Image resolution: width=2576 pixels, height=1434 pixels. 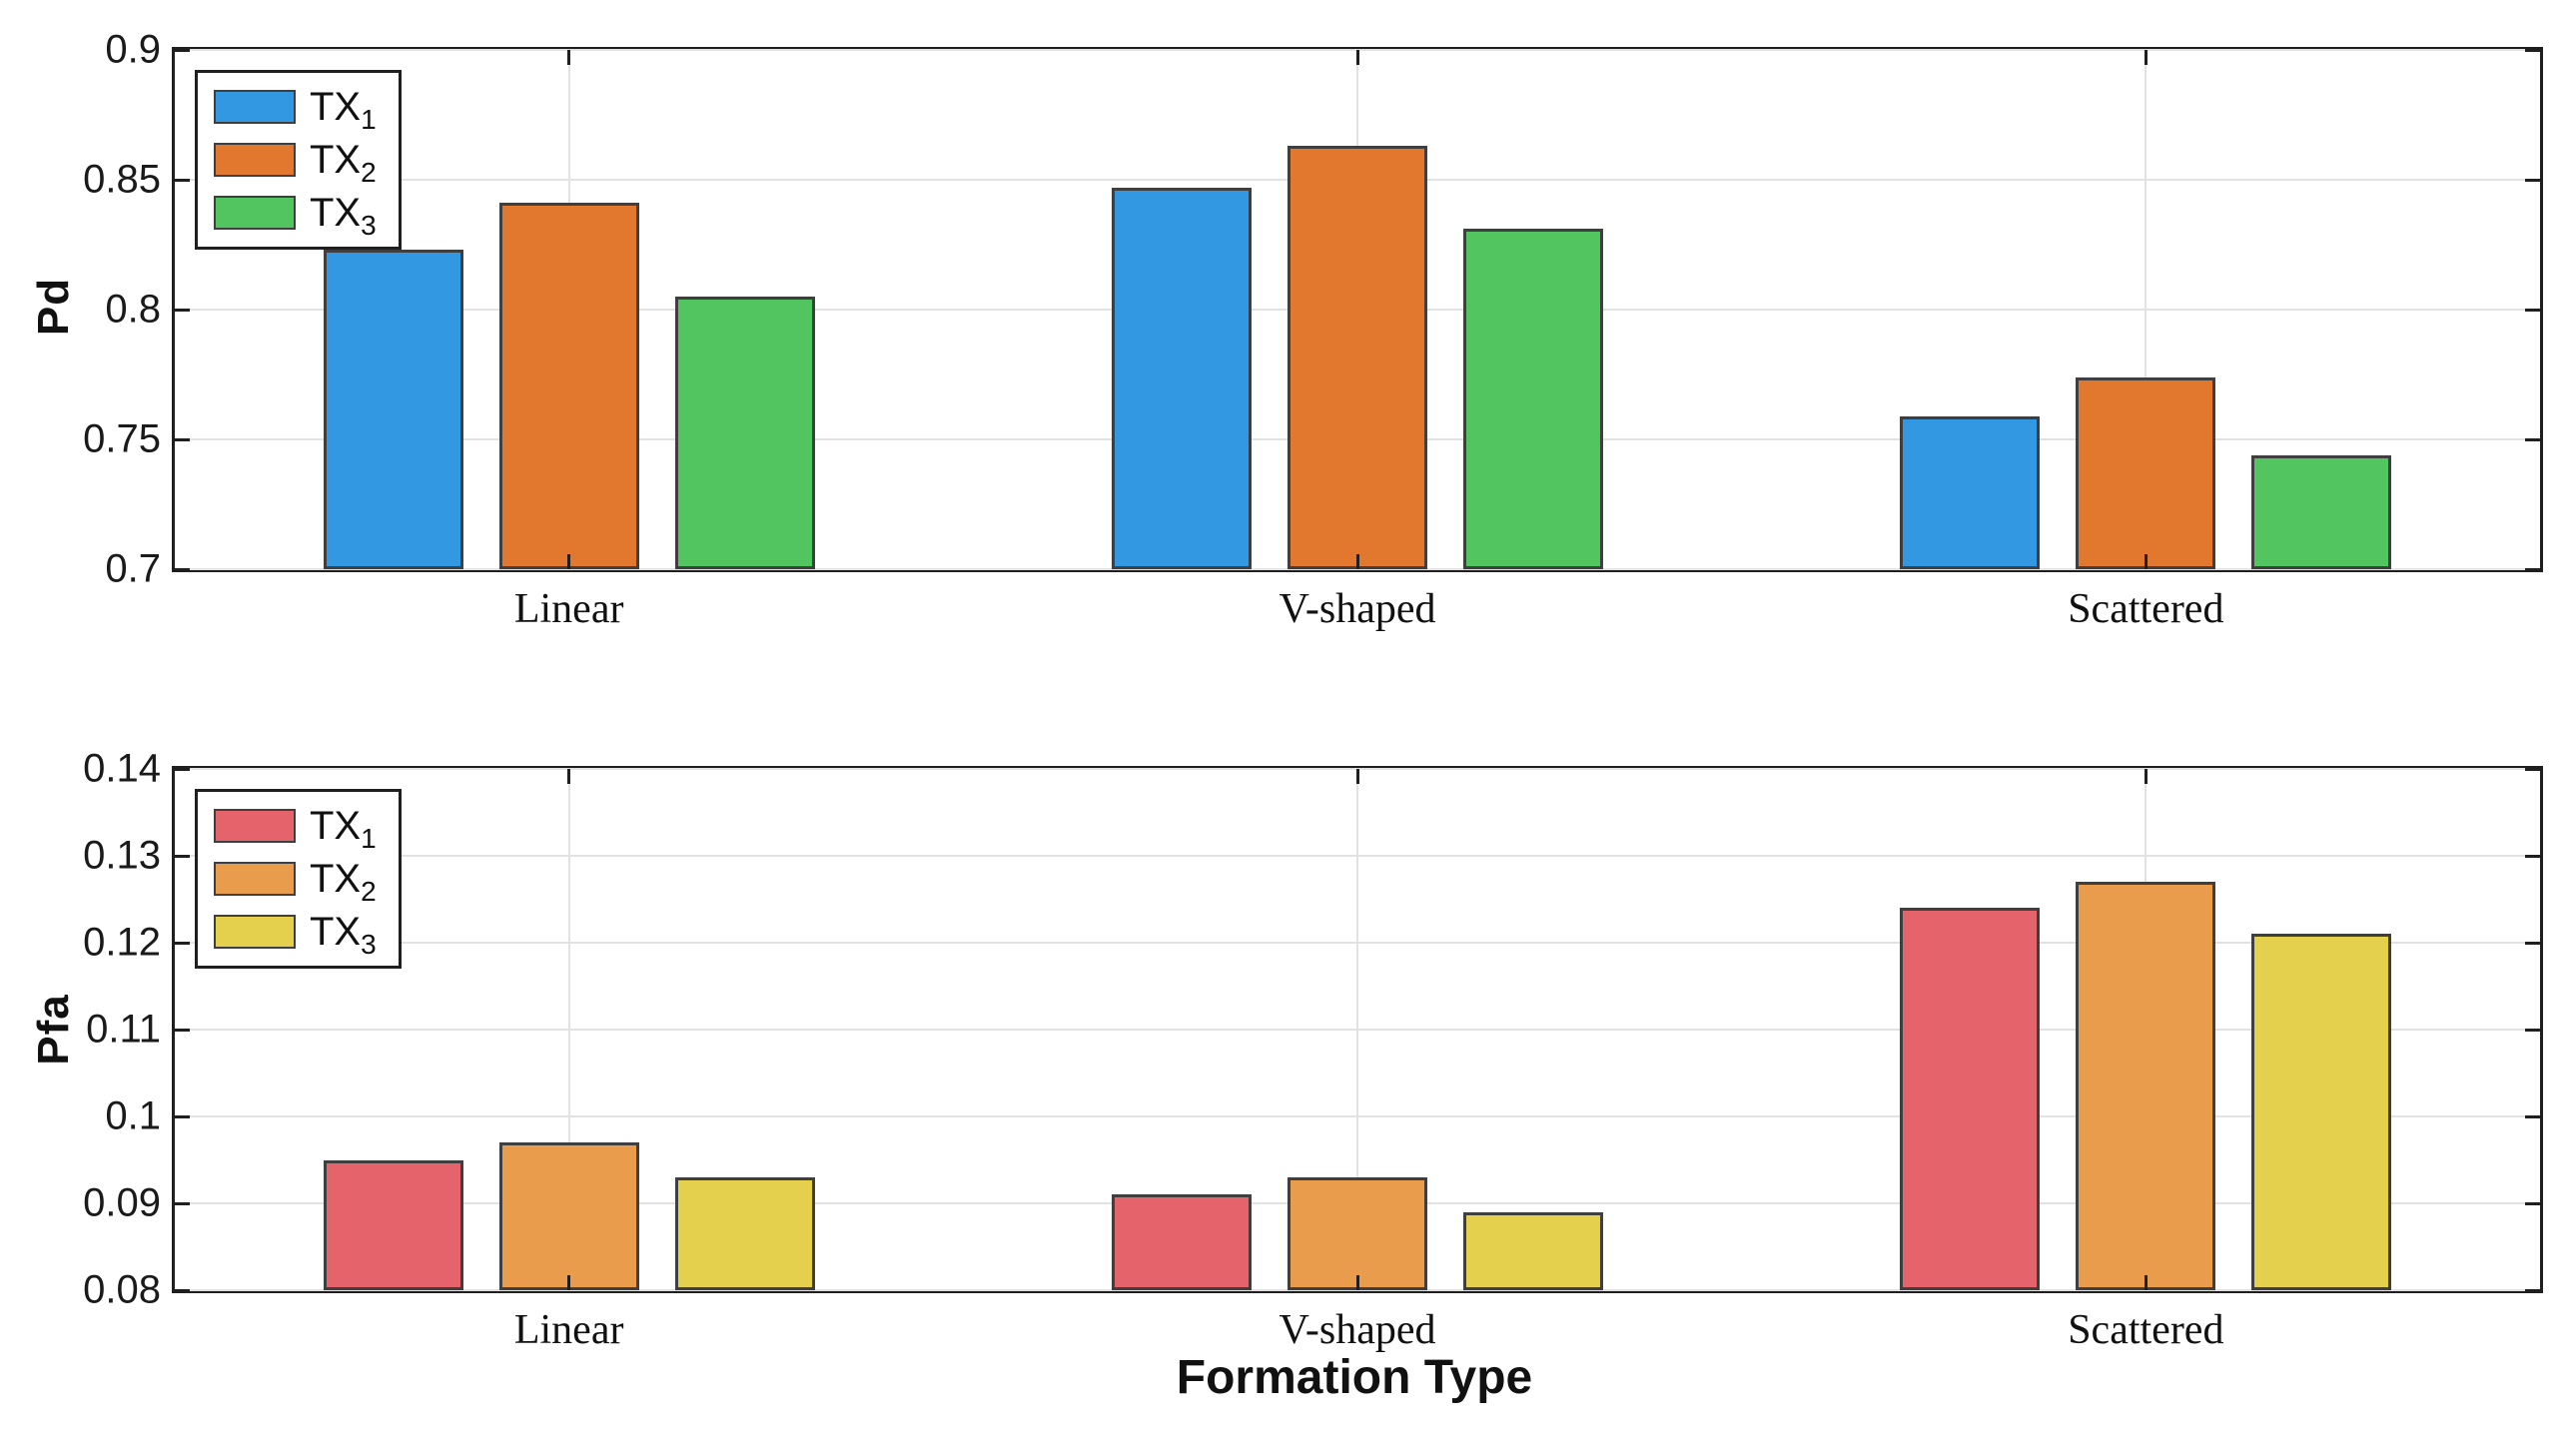 I want to click on pfa-chart-legend: TX1 TX2 TX3, so click(x=298, y=879).